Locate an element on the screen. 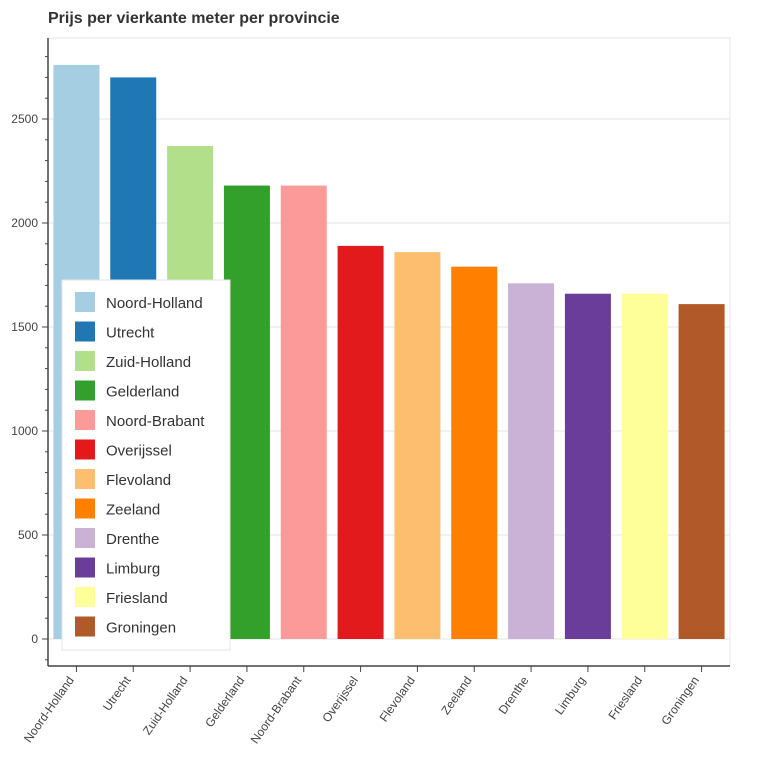 This screenshot has width=768, height=768. legend-label-limburg: Limburg is located at coordinates (133, 569).